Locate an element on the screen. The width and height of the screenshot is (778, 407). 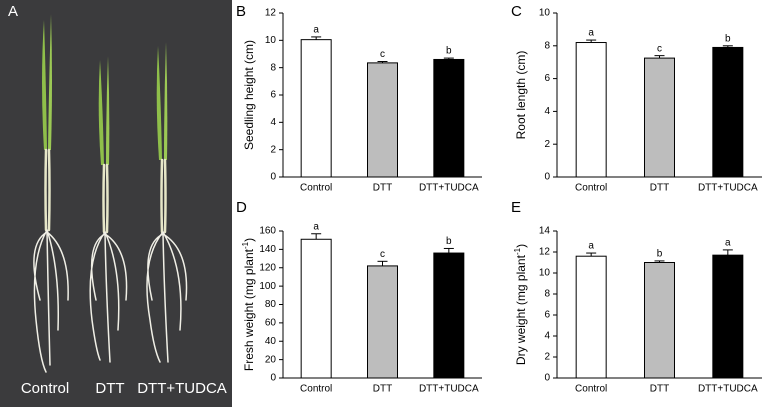
y-axis-label: Fresh weight (mg plant-1) is located at coordinates (249, 304).